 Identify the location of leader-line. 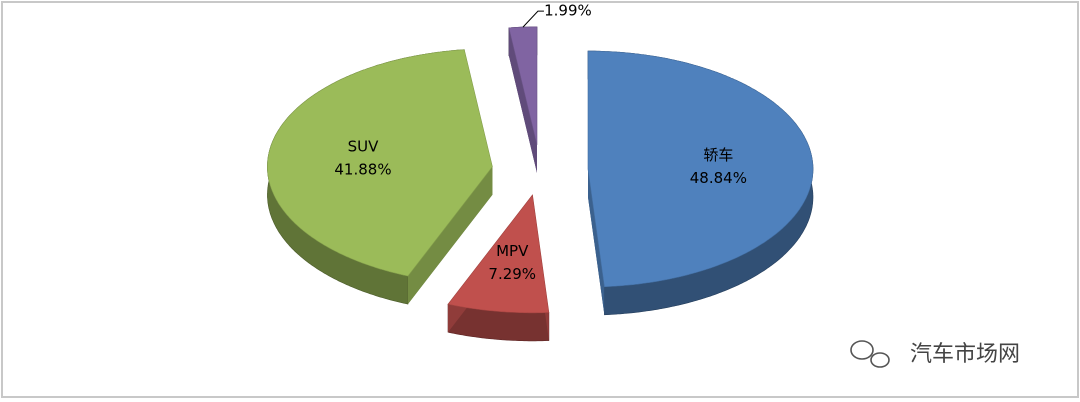
(533, 19).